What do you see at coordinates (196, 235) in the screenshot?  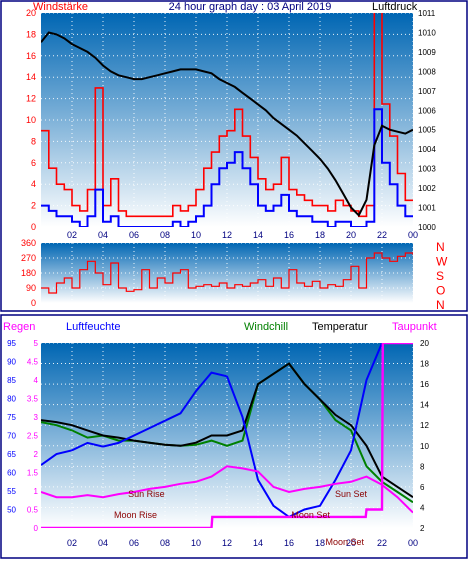 I see `x-tick-upper: 10` at bounding box center [196, 235].